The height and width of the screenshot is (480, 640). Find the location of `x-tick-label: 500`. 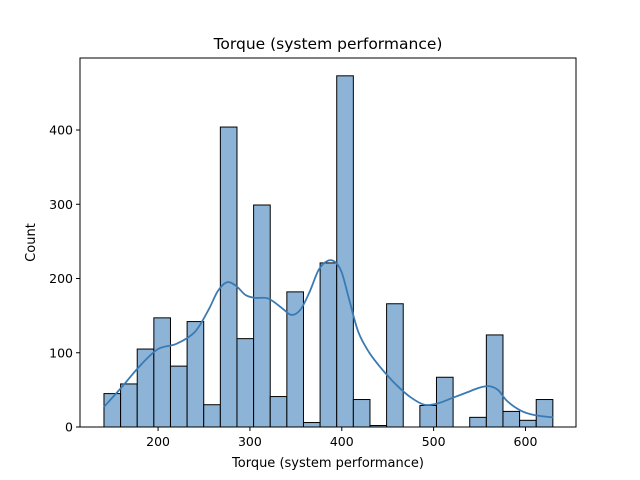

x-tick-label: 500 is located at coordinates (434, 441).